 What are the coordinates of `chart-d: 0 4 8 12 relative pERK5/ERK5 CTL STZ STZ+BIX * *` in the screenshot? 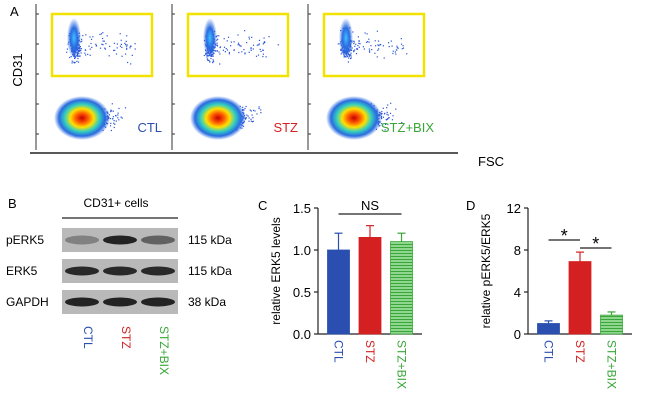 It's located at (555, 295).